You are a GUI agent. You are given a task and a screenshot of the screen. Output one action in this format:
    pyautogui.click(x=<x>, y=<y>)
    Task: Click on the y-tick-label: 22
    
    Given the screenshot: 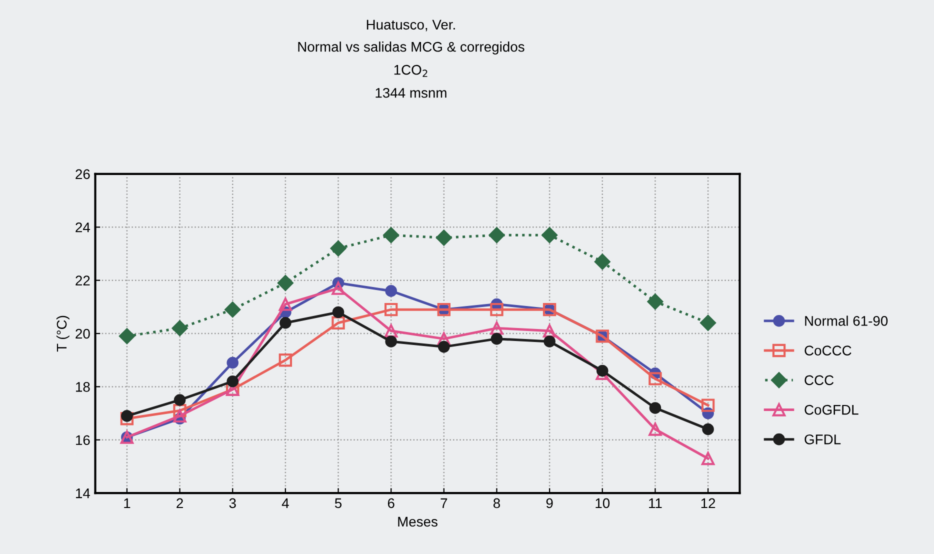 What is the action you would take?
    pyautogui.click(x=83, y=281)
    